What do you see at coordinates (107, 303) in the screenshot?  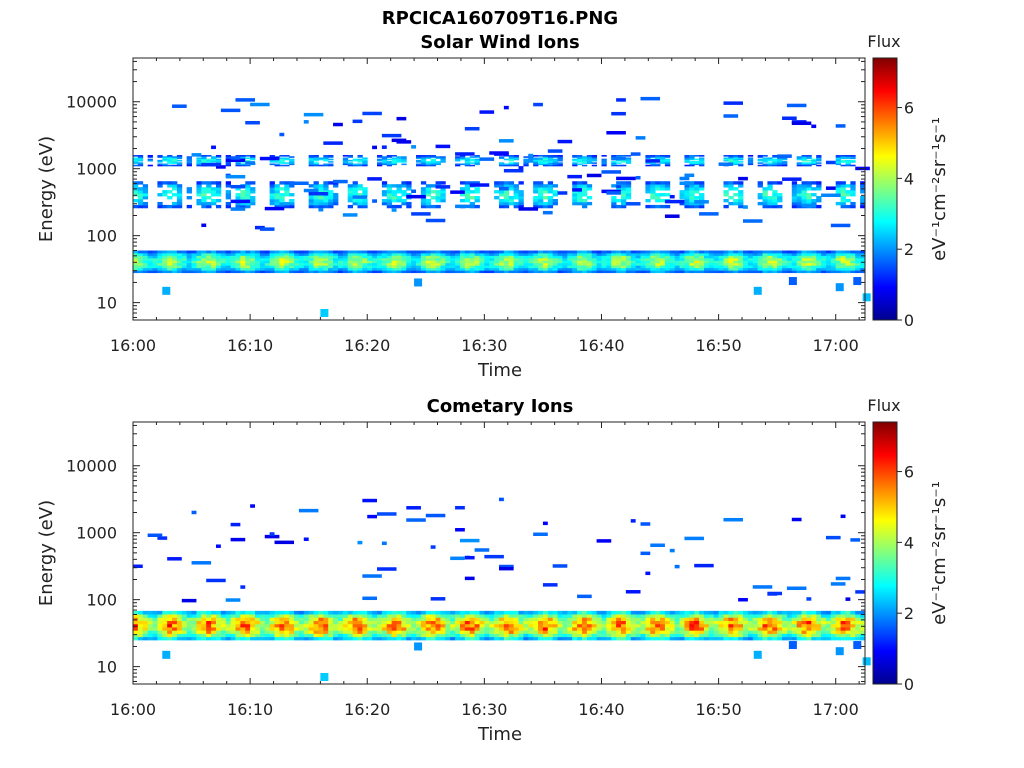 I see `y-tick-label: 10` at bounding box center [107, 303].